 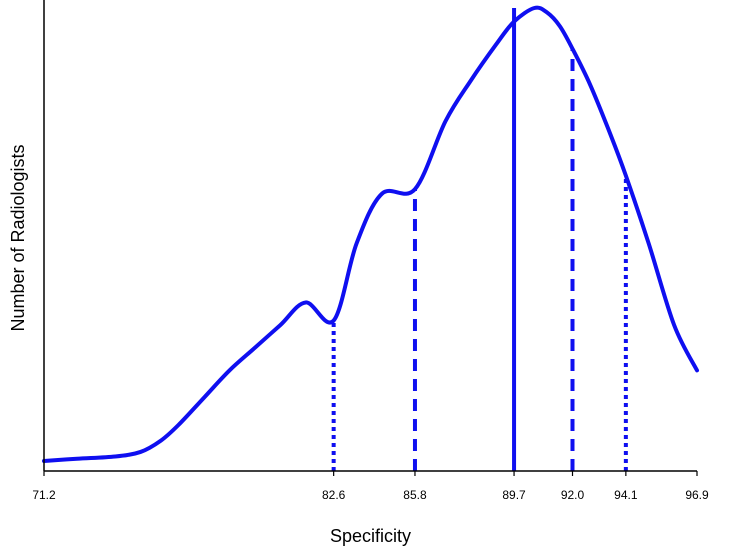 I want to click on x-tick-label: 85.8, so click(x=415, y=495).